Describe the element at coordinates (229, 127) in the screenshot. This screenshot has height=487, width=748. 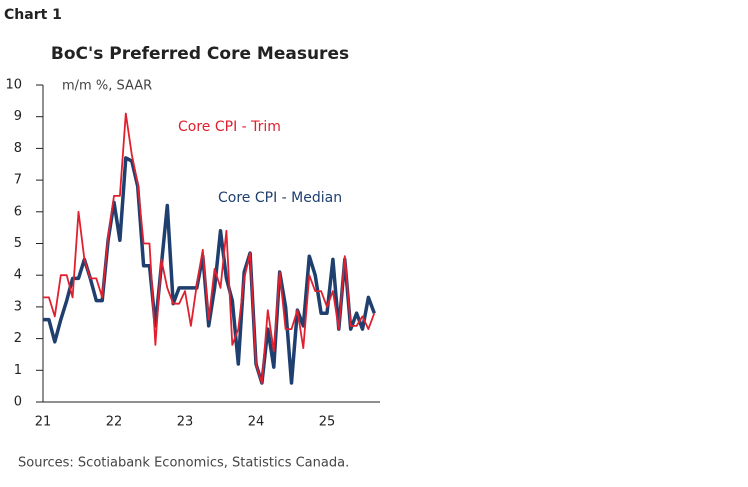
I see `legend-label: Core CPI - Trim` at that location.